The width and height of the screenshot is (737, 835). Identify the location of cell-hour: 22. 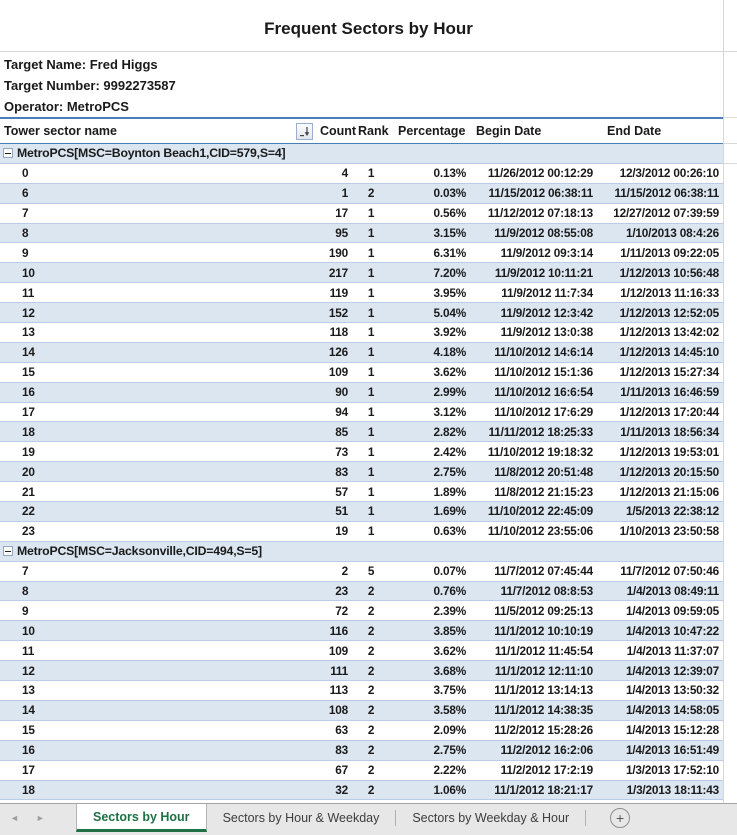
(28, 511).